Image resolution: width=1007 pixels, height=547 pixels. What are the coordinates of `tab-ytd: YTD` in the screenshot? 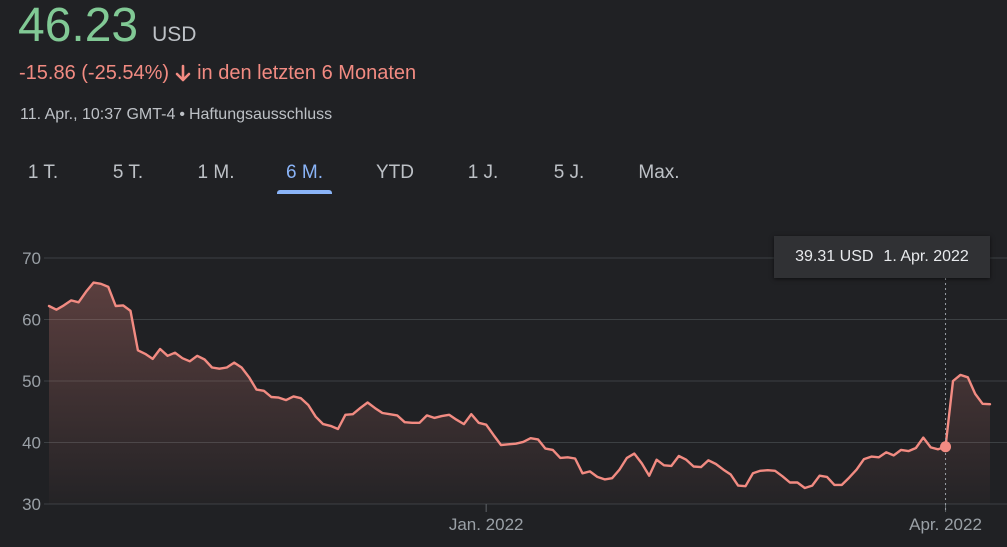 It's located at (395, 172).